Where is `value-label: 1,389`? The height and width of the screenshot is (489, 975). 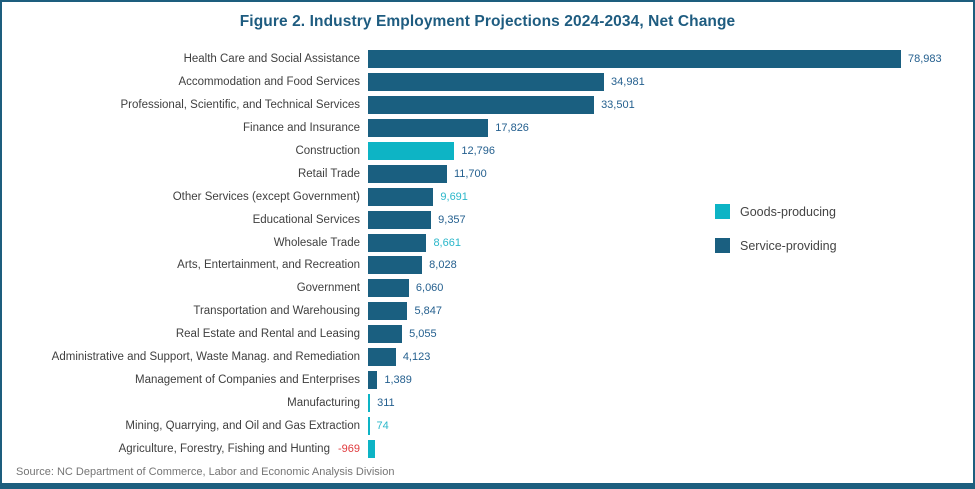
value-label: 1,389 is located at coordinates (398, 379).